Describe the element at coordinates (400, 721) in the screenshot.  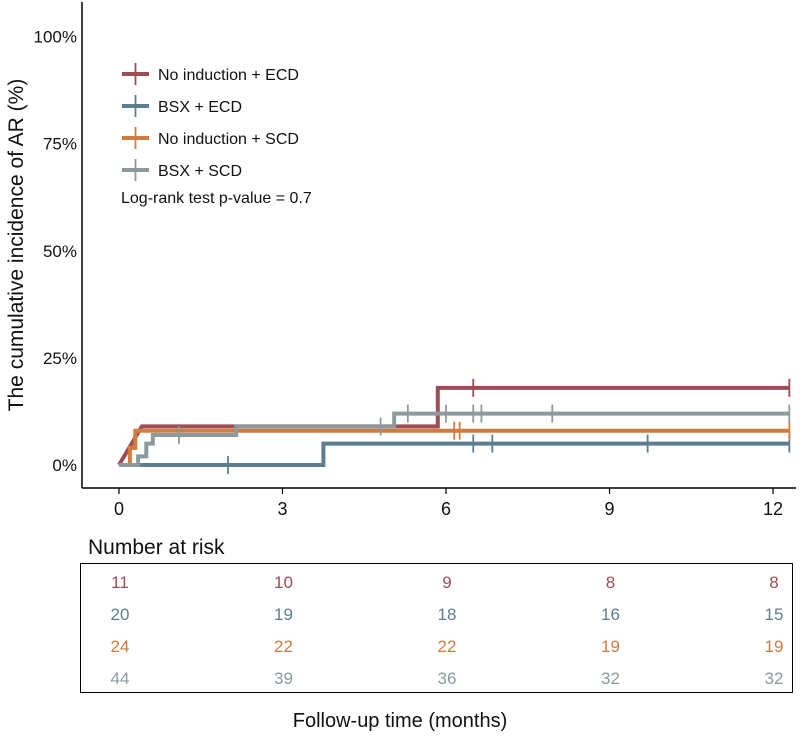
I see `x-axis-label: Follow-up time (months)` at that location.